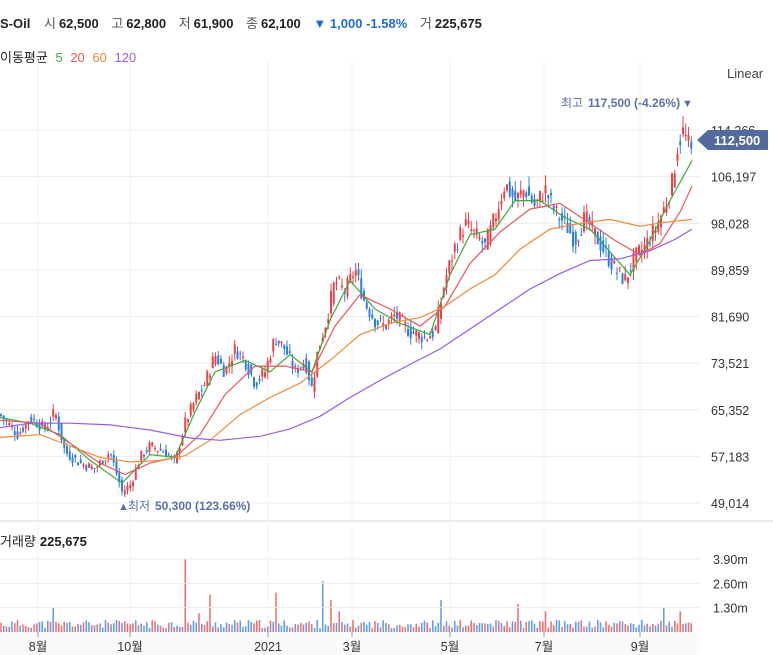  What do you see at coordinates (99, 57) in the screenshot?
I see `ma-60-toggle: 60` at bounding box center [99, 57].